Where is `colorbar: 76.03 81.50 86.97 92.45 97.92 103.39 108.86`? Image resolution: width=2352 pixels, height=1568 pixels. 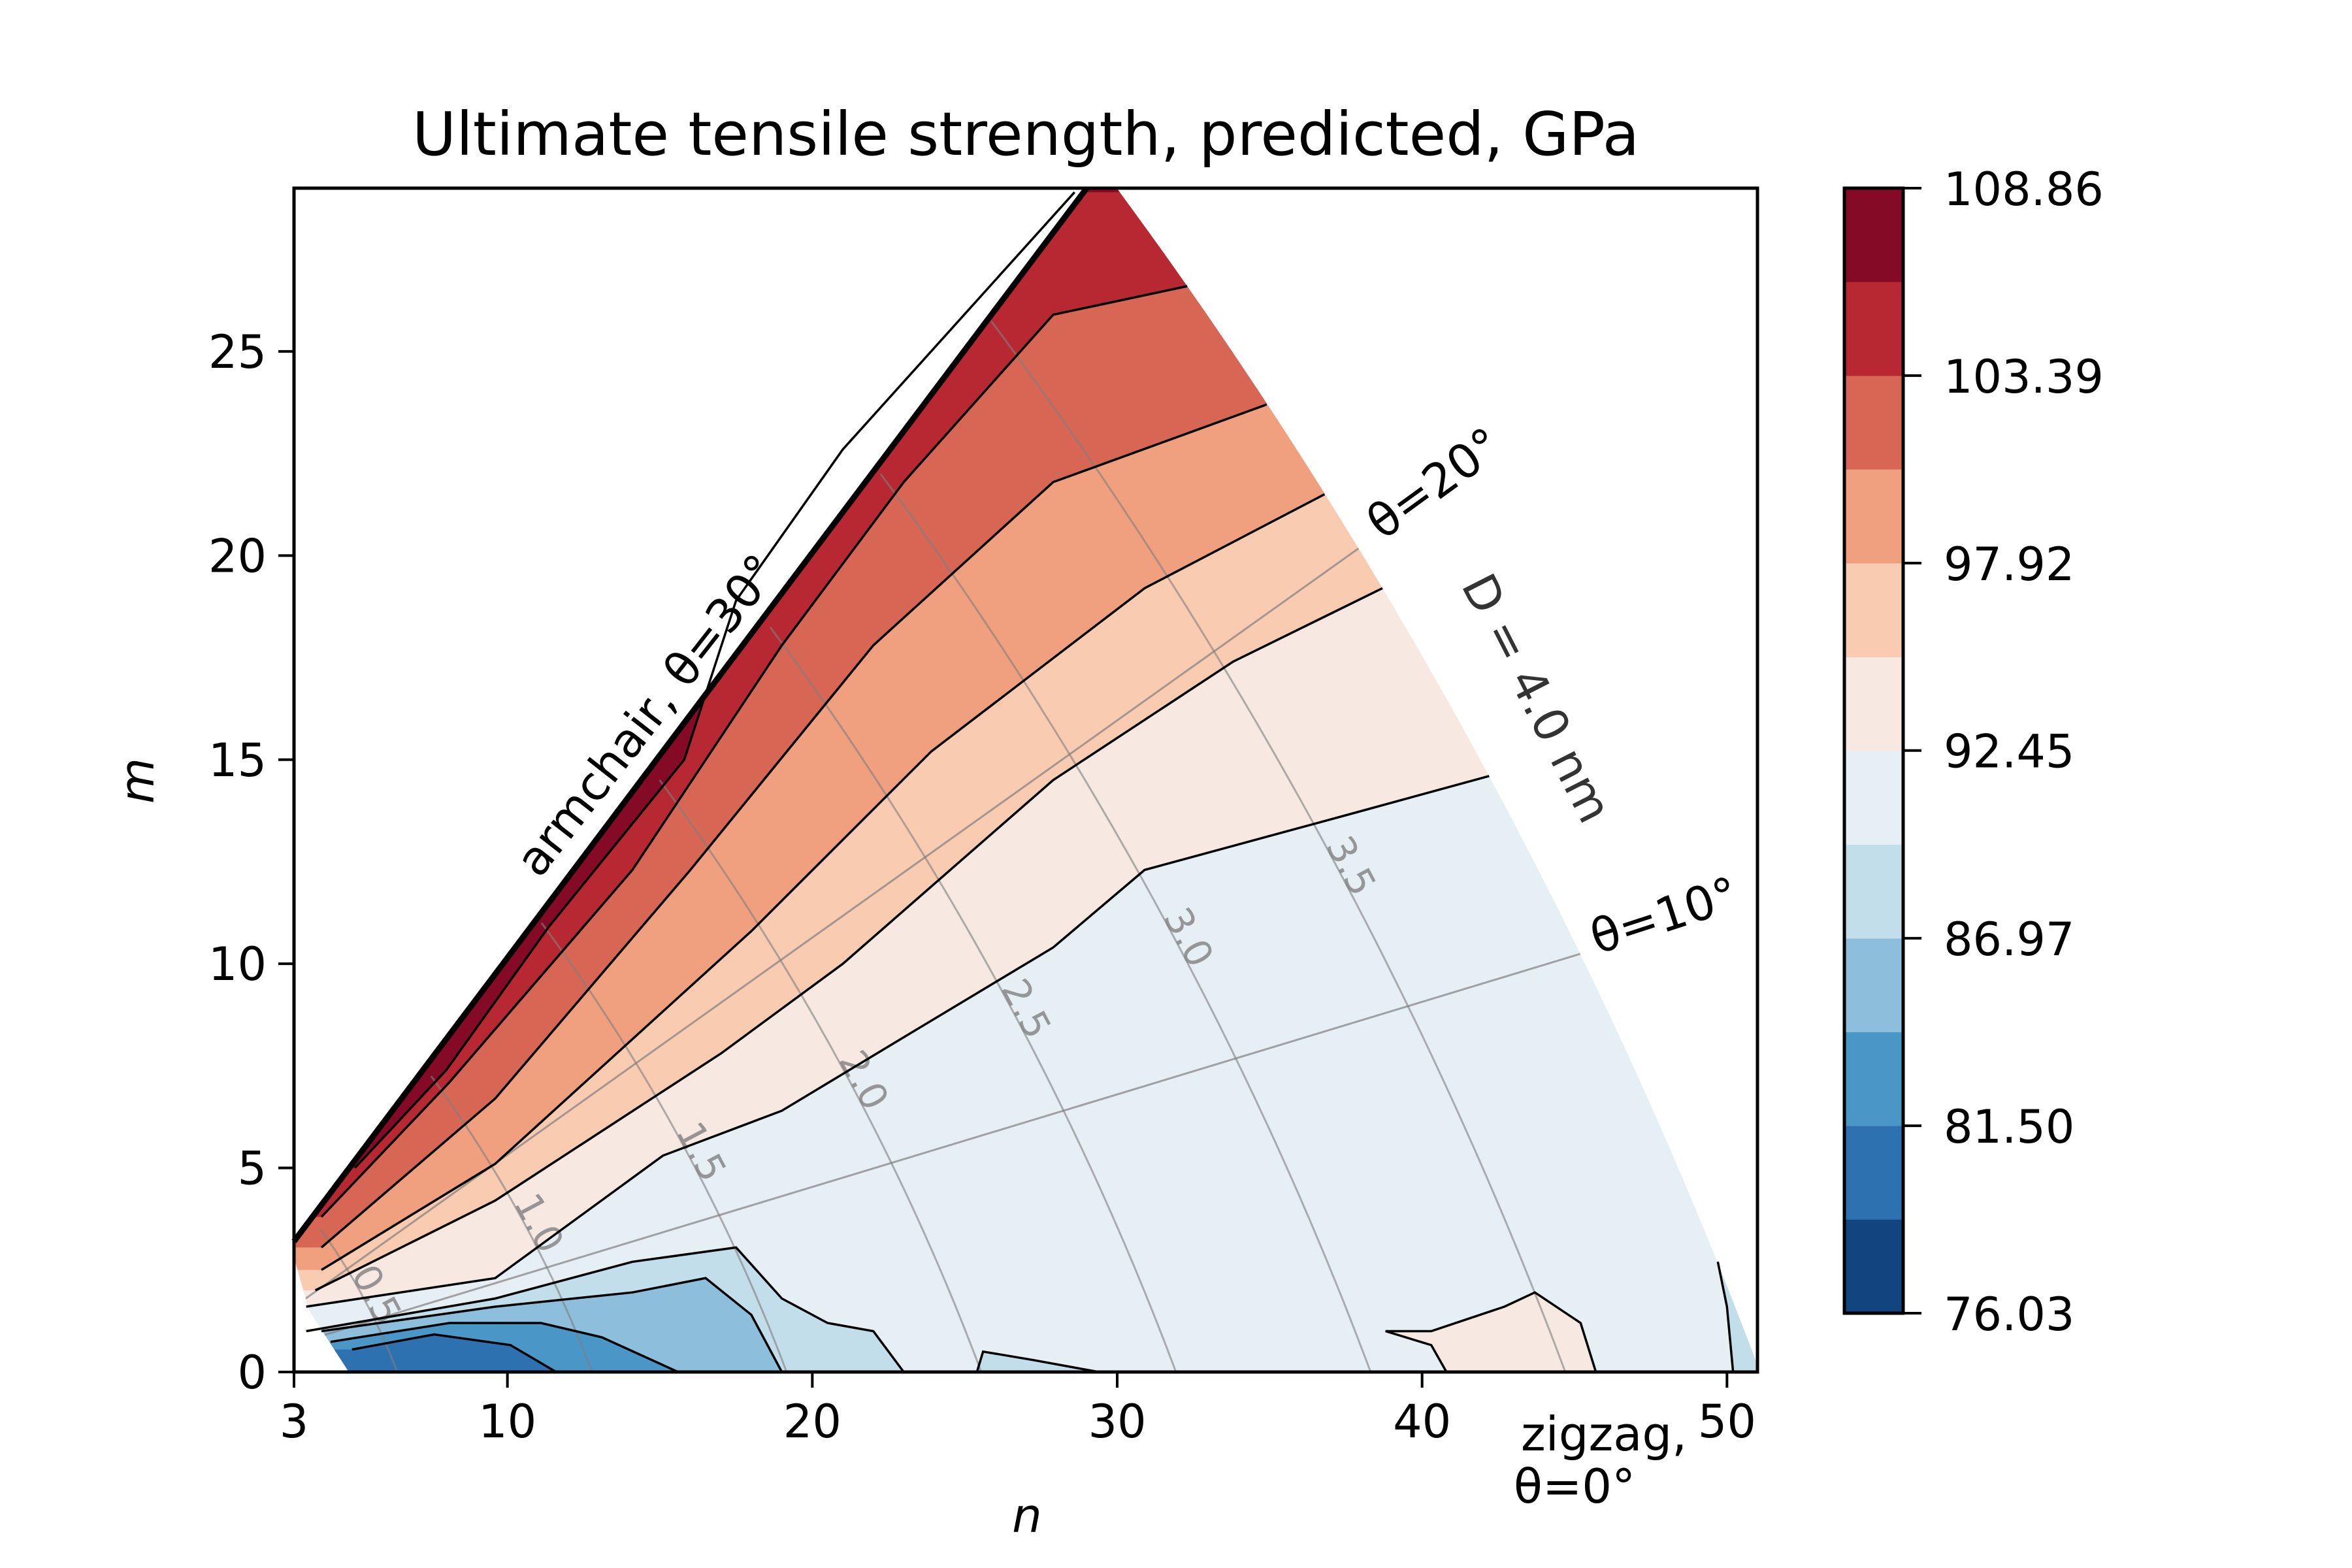
colorbar: 76.03 81.50 86.97 92.45 97.92 103.39 108.86 is located at coordinates (1973, 752).